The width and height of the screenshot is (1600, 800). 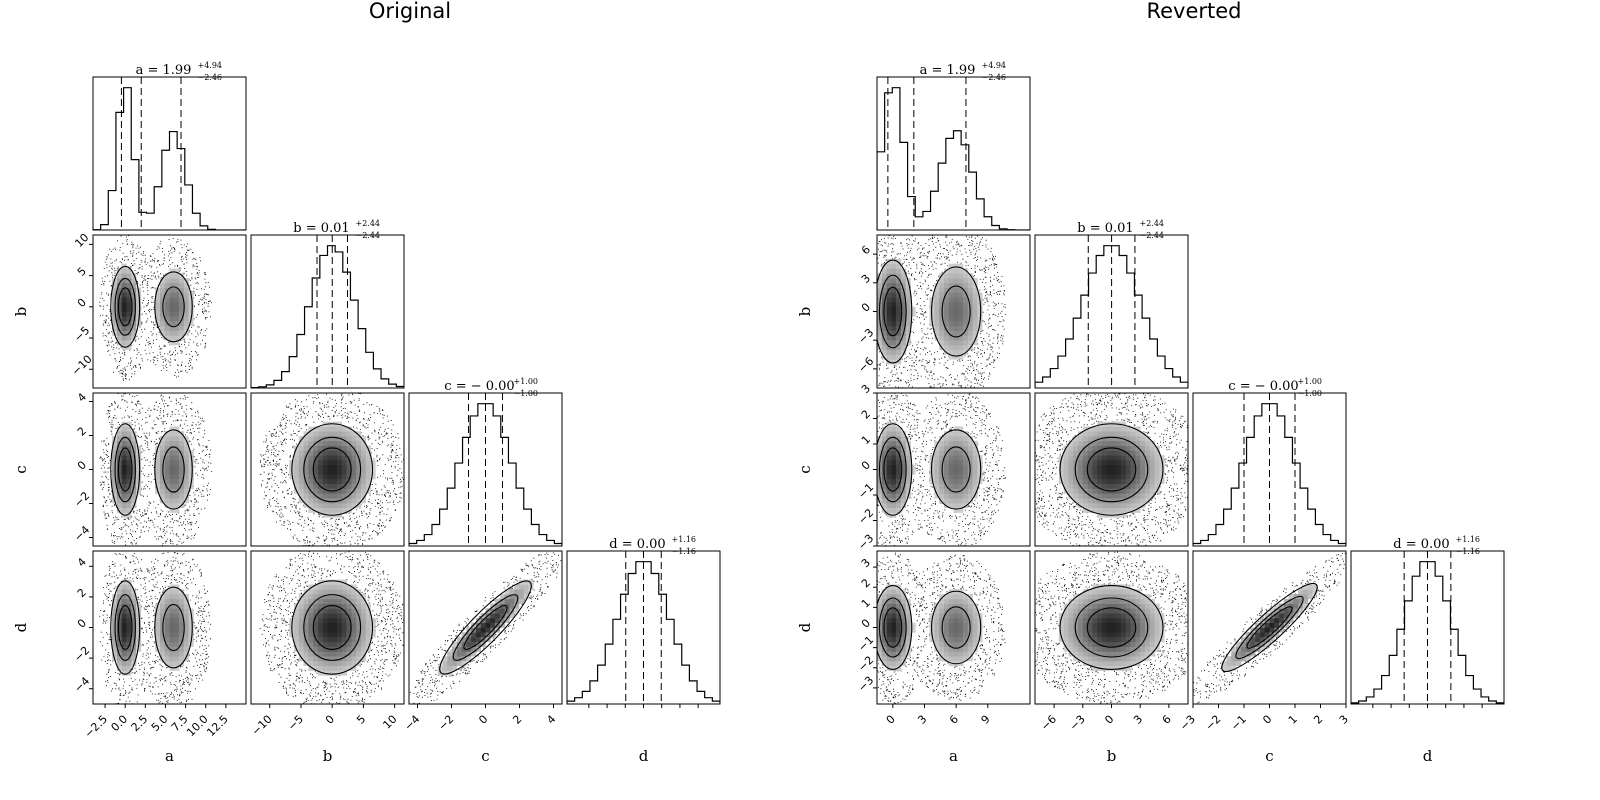 What do you see at coordinates (866, 415) in the screenshot?
I see `y-tick-label: 2` at bounding box center [866, 415].